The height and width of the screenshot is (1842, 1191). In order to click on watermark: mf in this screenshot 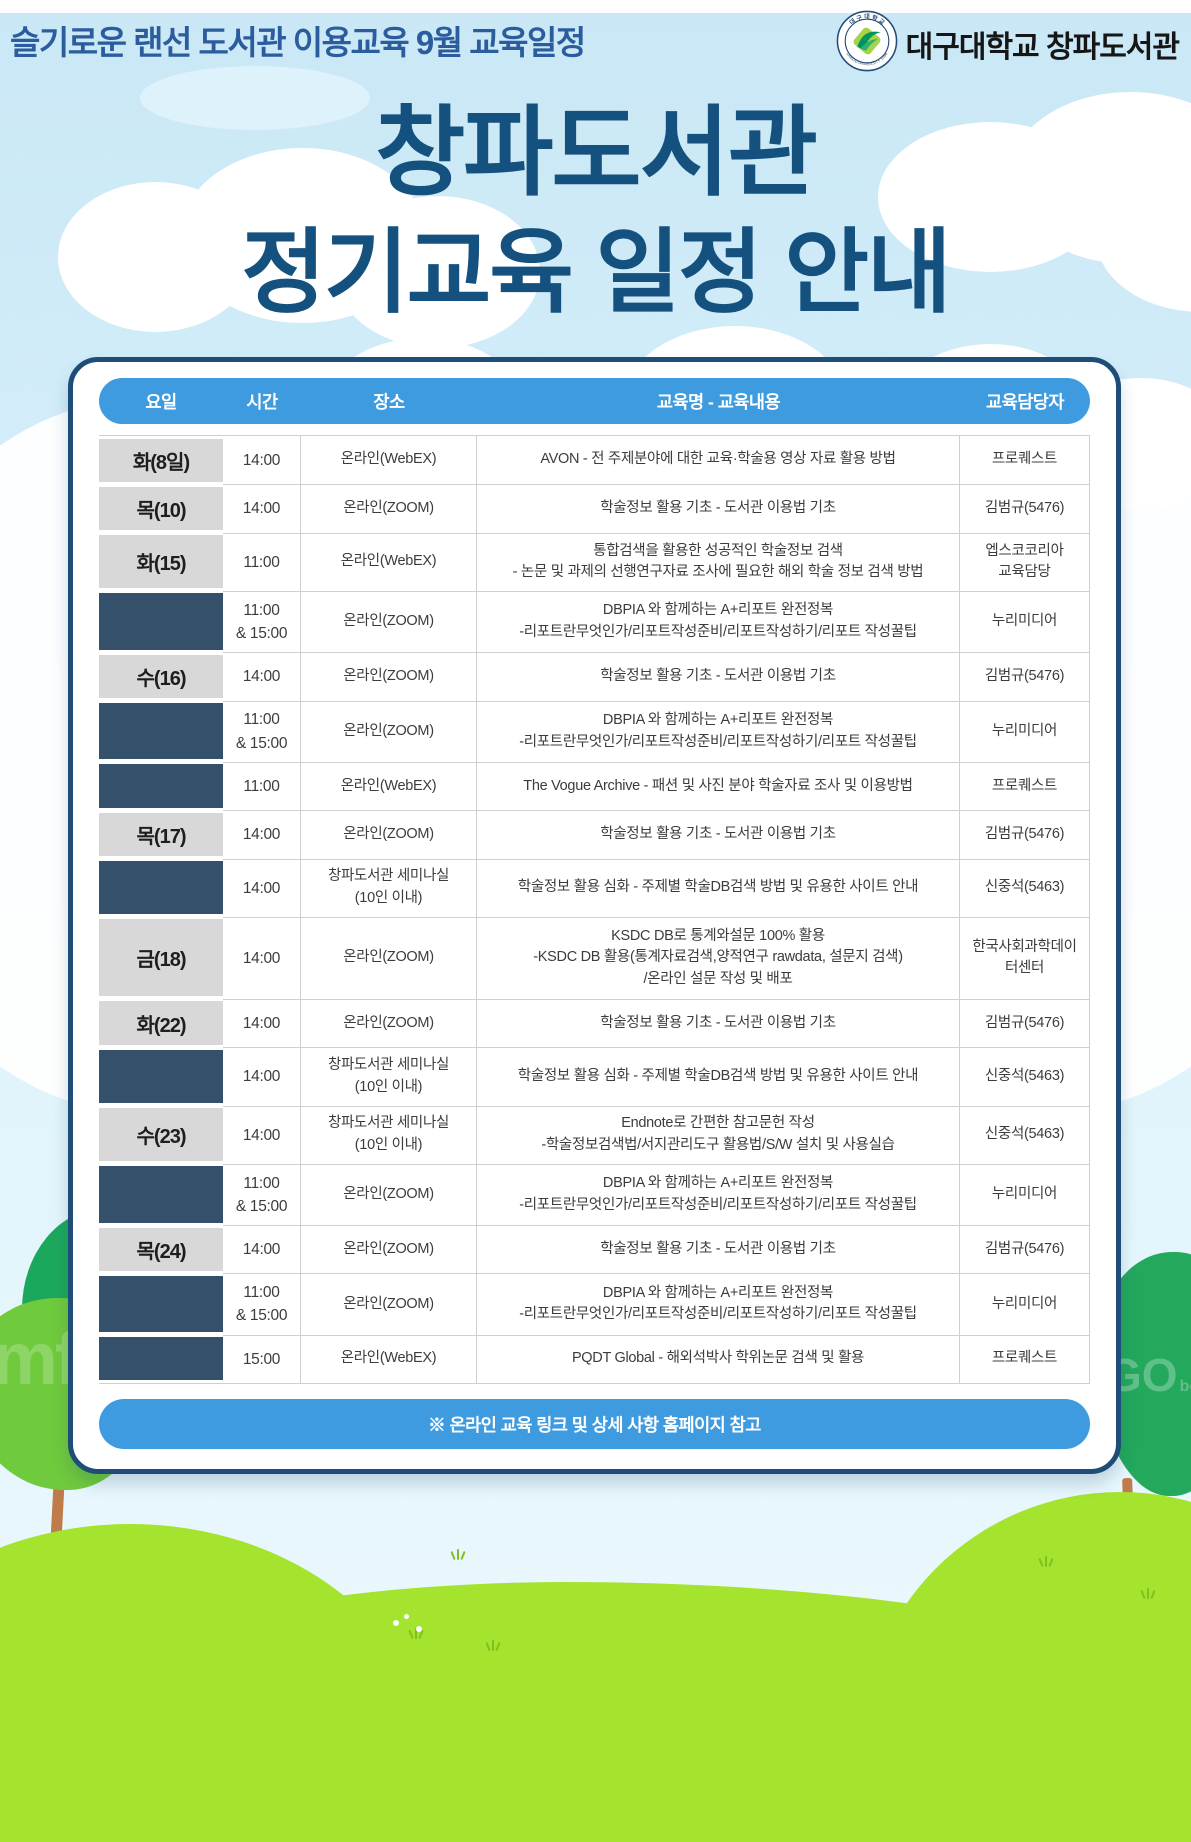, I will do `click(39, 1358)`.